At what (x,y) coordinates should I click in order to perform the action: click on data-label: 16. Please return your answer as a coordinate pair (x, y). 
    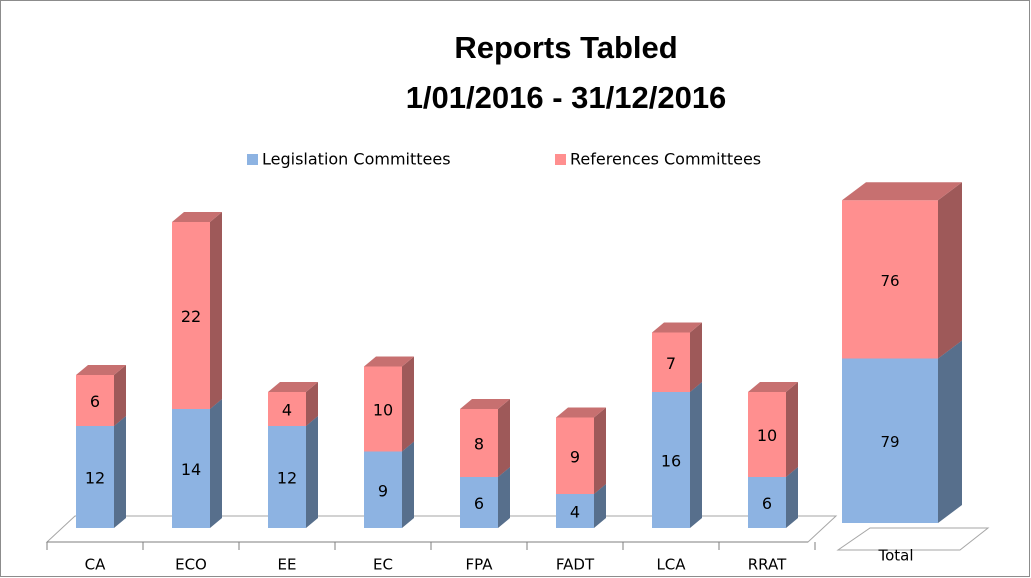
    Looking at the image, I should click on (671, 461).